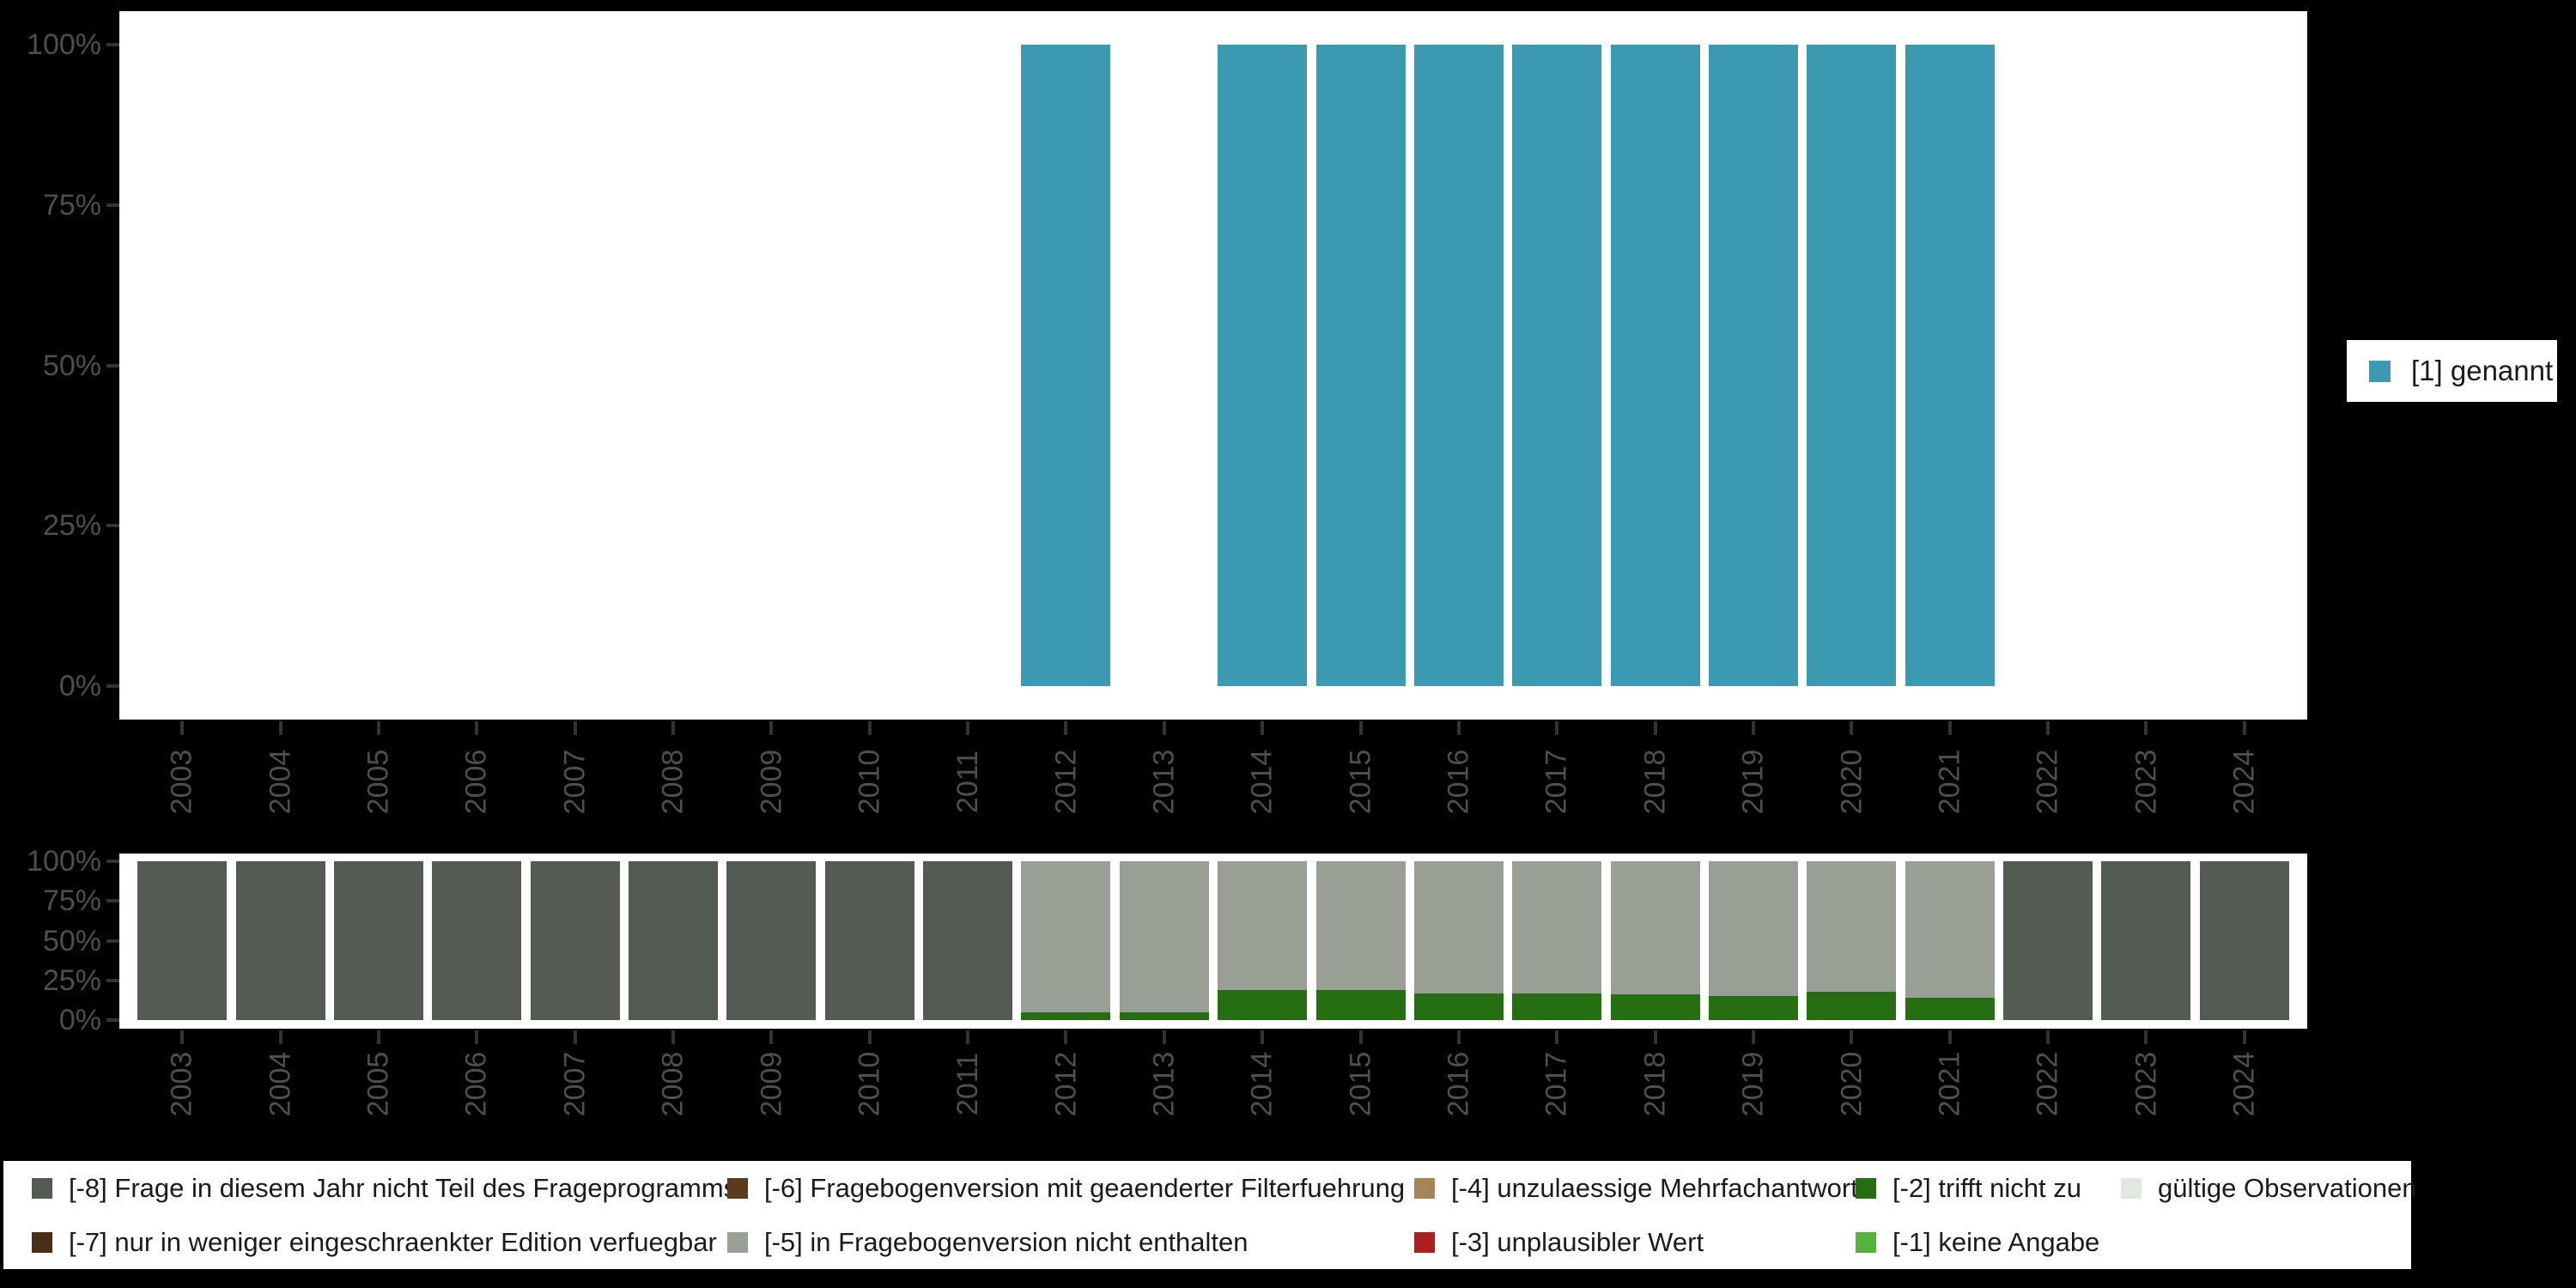 The height and width of the screenshot is (1288, 2576). I want to click on bottom-x-tick-2012, so click(1066, 1037).